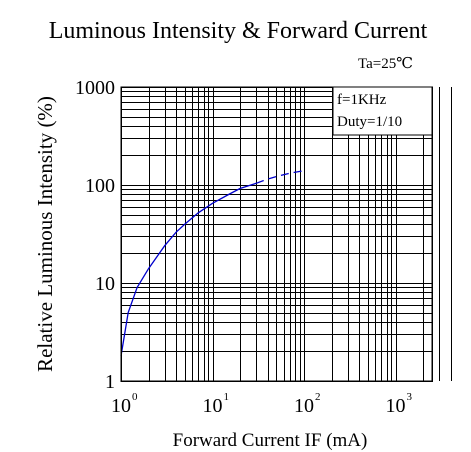  What do you see at coordinates (238, 31) in the screenshot?
I see `chart-title: Luminous Intensity & Forward Current` at bounding box center [238, 31].